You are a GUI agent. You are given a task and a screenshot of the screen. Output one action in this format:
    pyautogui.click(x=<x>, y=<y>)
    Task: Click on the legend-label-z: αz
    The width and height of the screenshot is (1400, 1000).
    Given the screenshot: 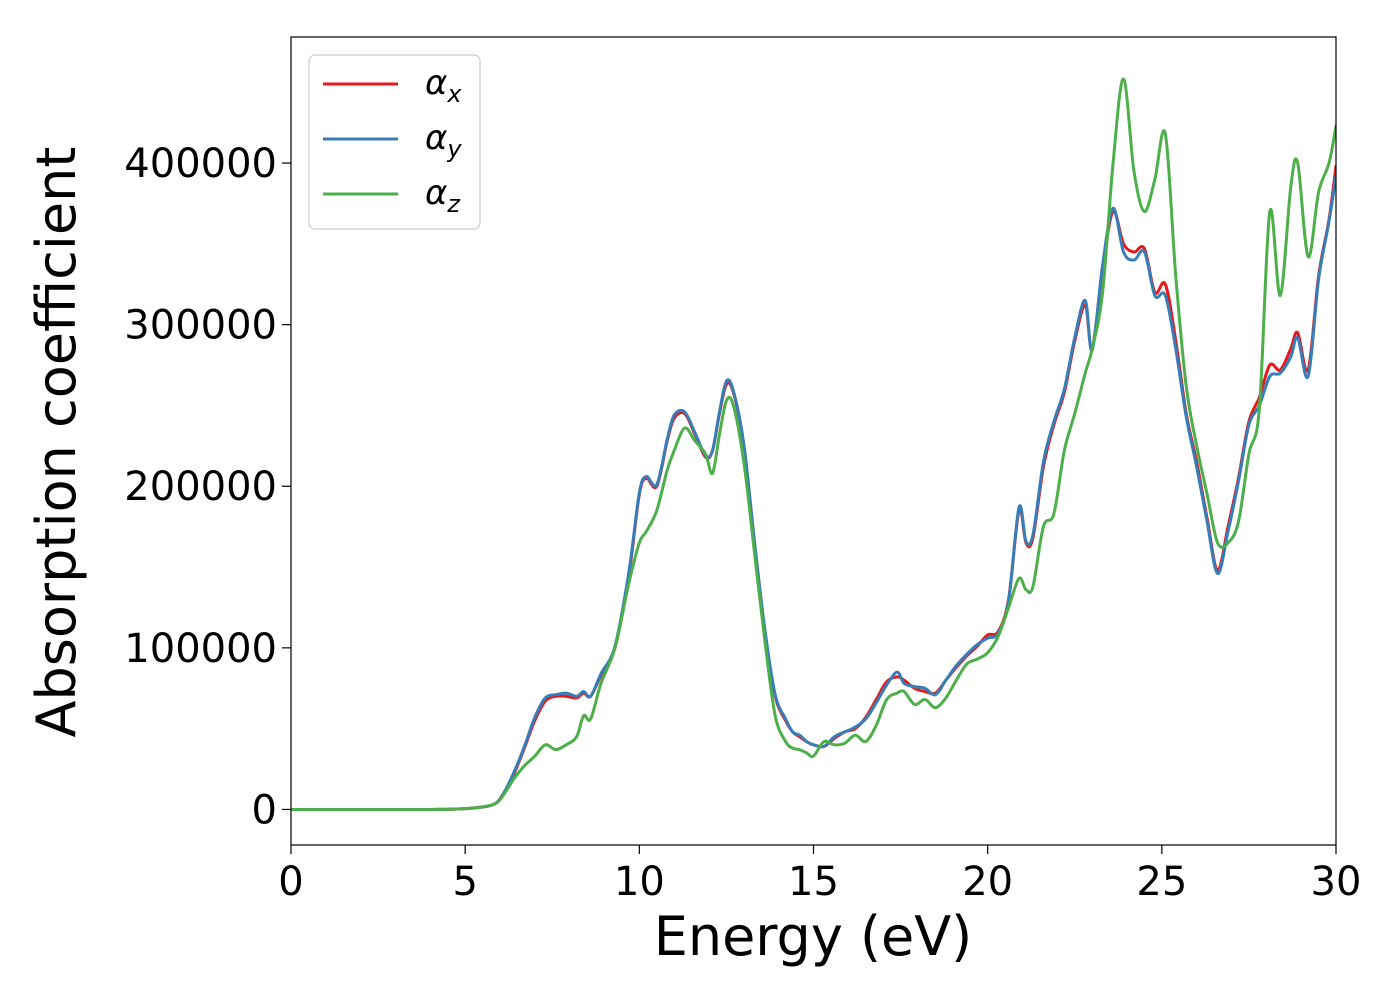 What is the action you would take?
    pyautogui.click(x=443, y=195)
    